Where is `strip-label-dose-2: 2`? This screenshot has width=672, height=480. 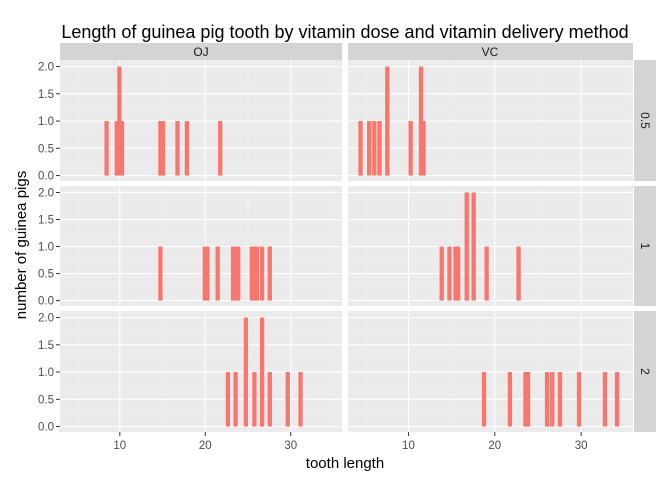 strip-label-dose-2: 2 is located at coordinates (645, 371).